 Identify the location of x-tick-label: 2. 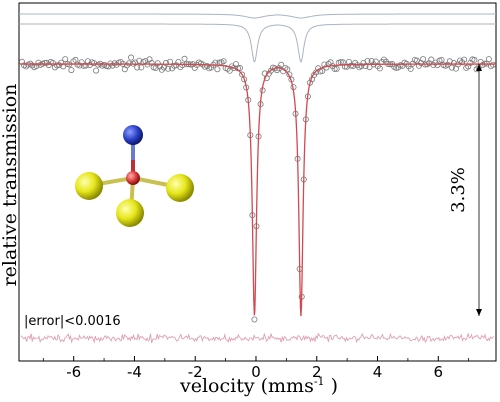
(317, 372).